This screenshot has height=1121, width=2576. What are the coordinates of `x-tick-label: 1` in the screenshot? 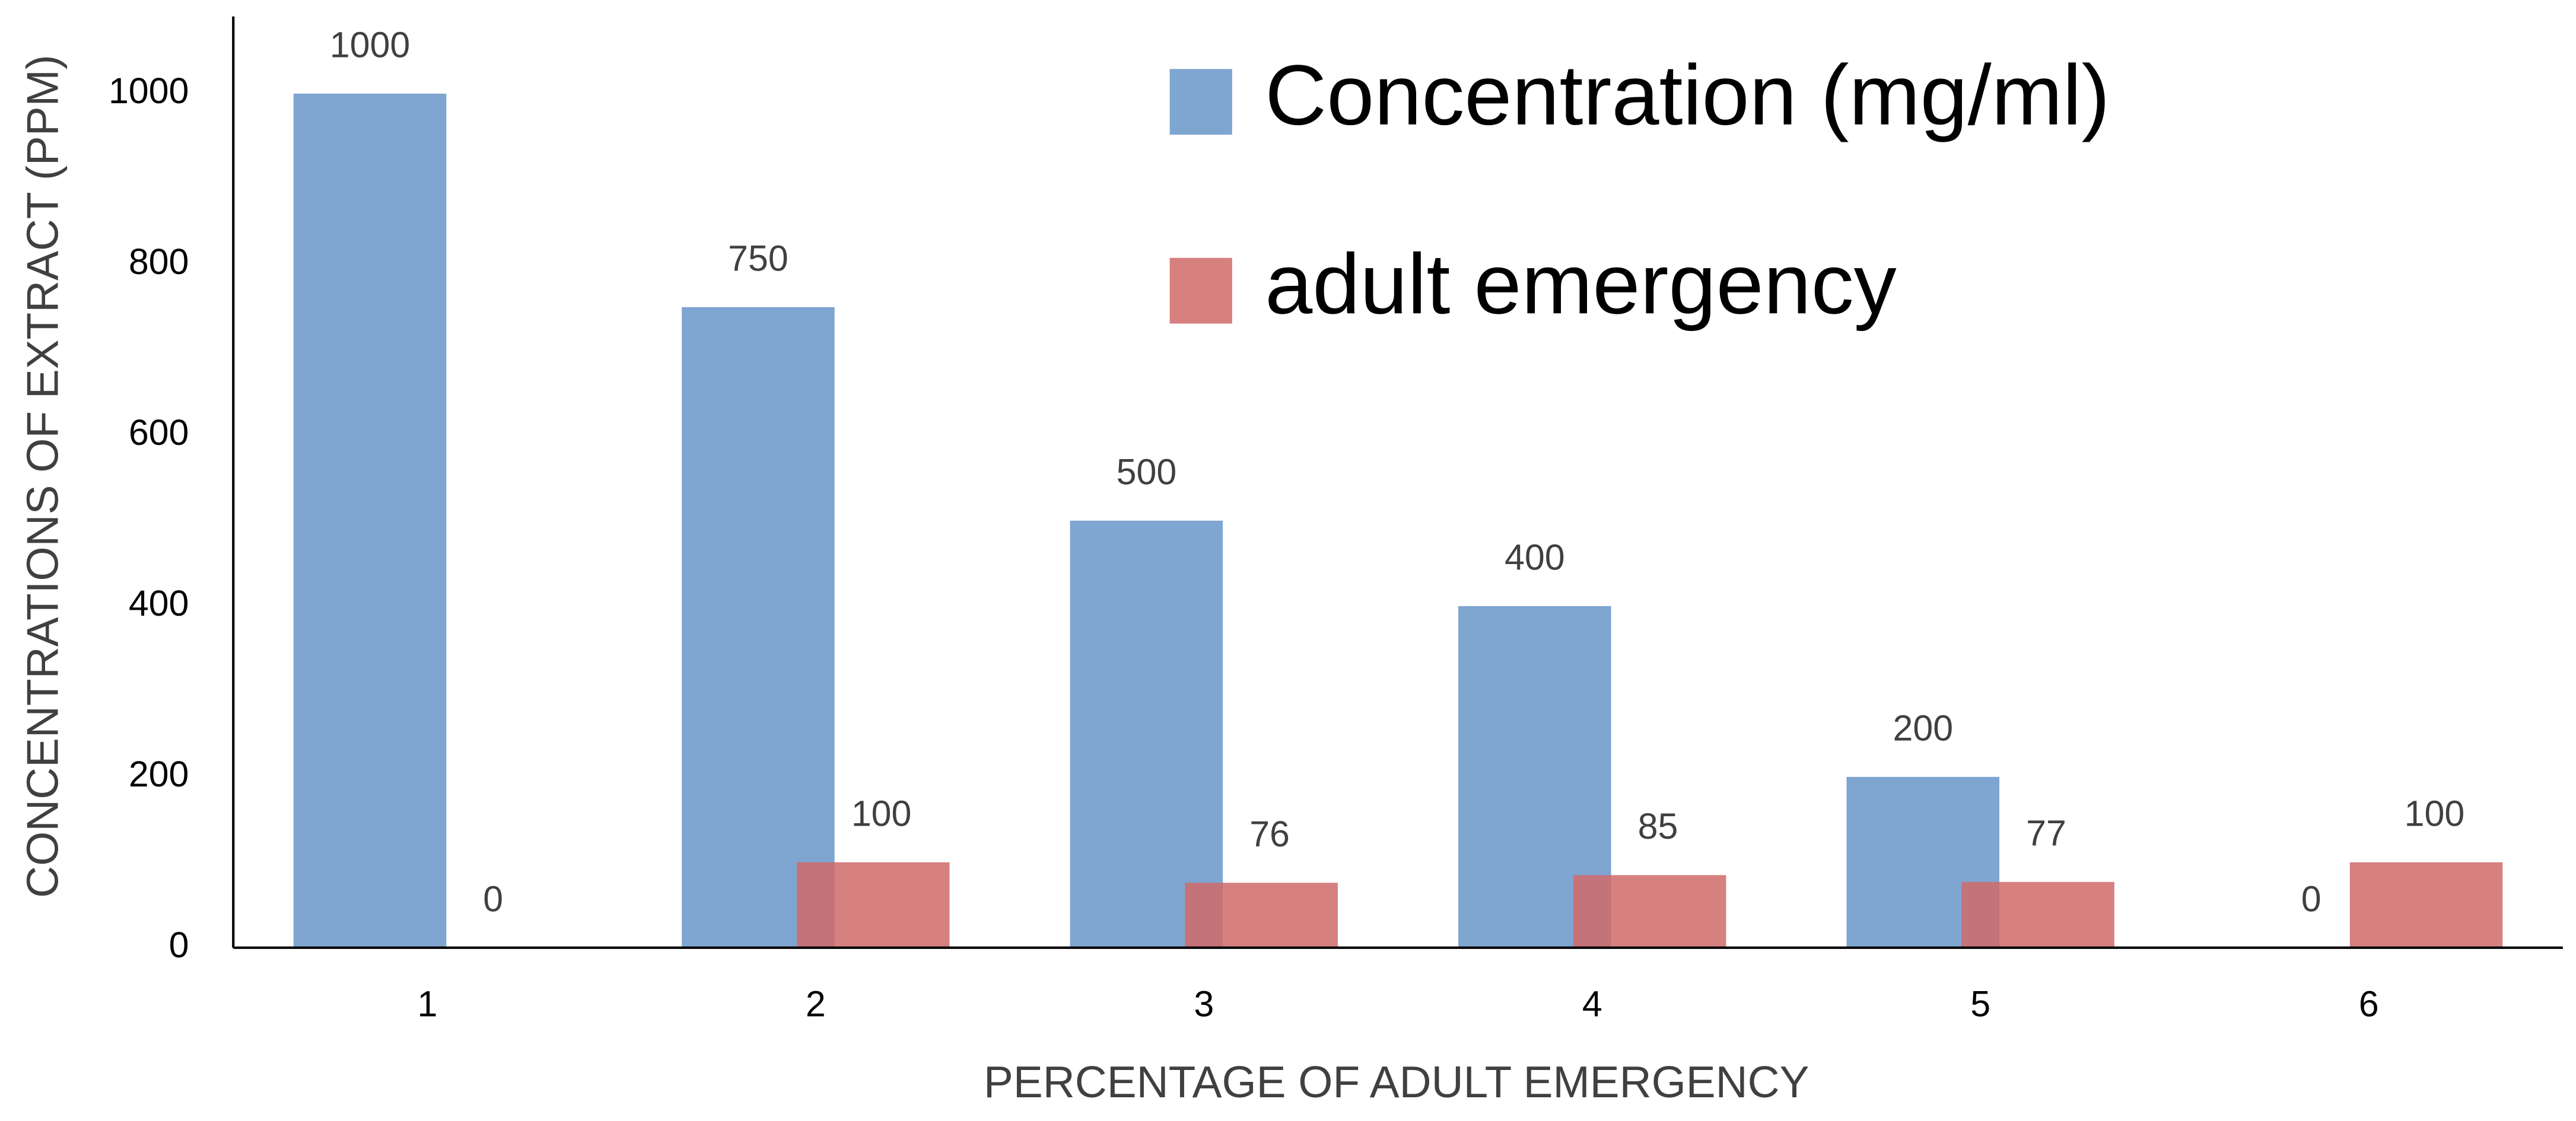 It's located at (427, 1004).